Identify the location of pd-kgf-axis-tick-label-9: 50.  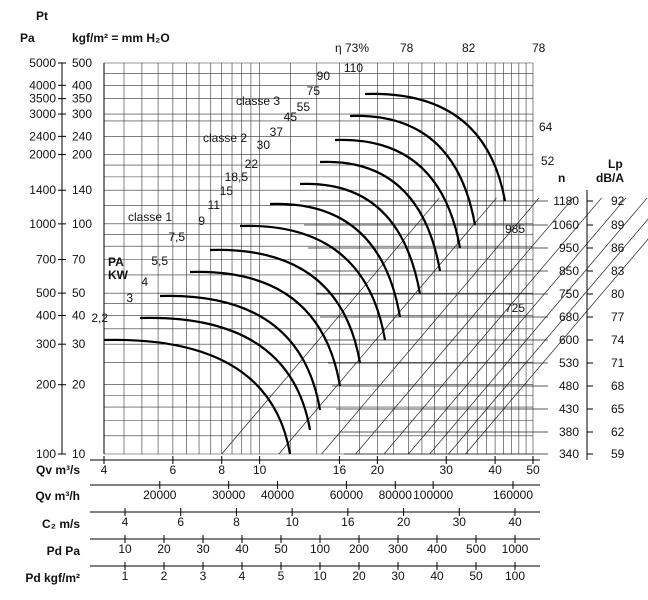
(476, 576).